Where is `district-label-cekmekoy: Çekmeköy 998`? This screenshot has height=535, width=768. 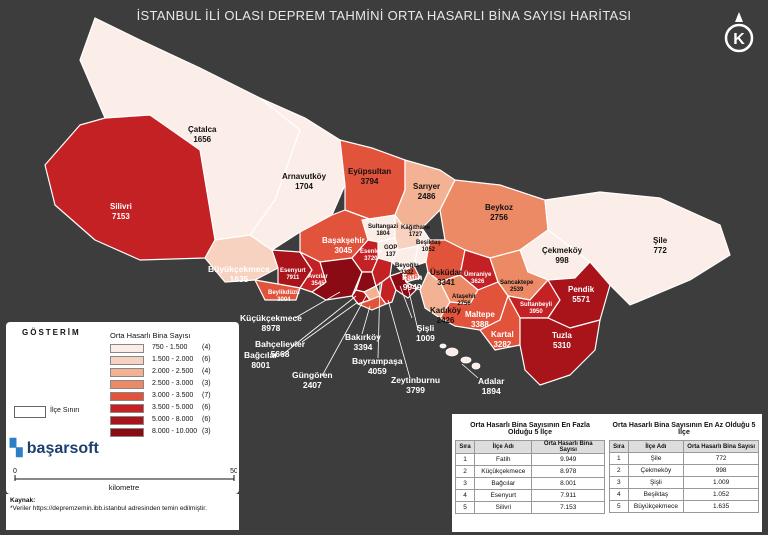 district-label-cekmekoy: Çekmeköy 998 is located at coordinates (562, 256).